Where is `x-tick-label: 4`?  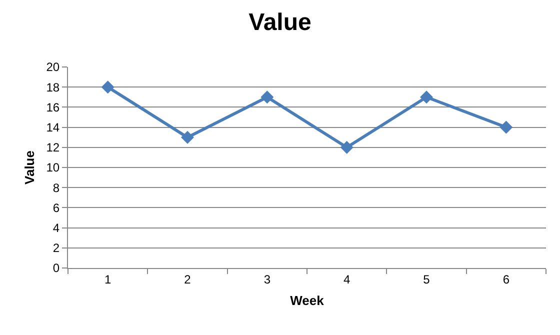
x-tick-label: 4 is located at coordinates (346, 279).